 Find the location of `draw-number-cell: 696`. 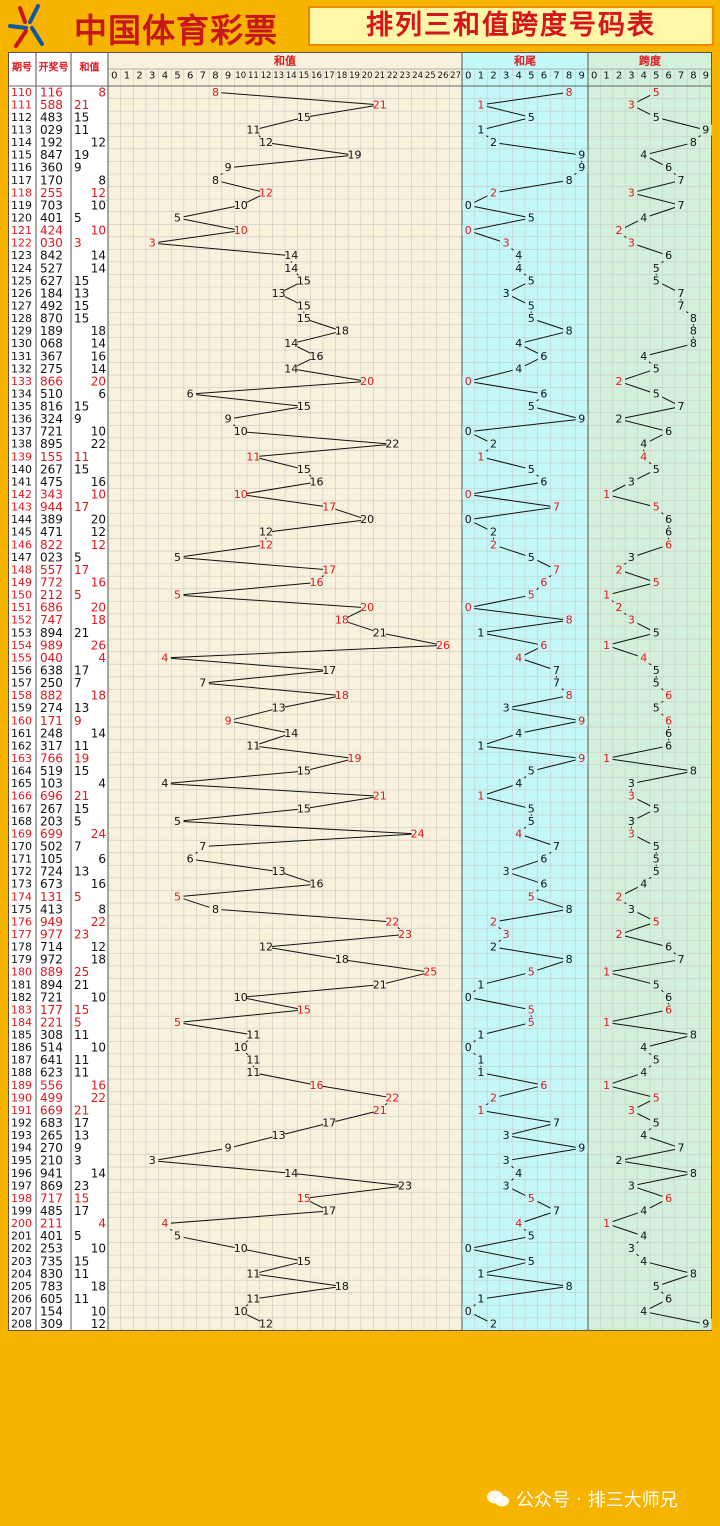

draw-number-cell: 696 is located at coordinates (51, 796).